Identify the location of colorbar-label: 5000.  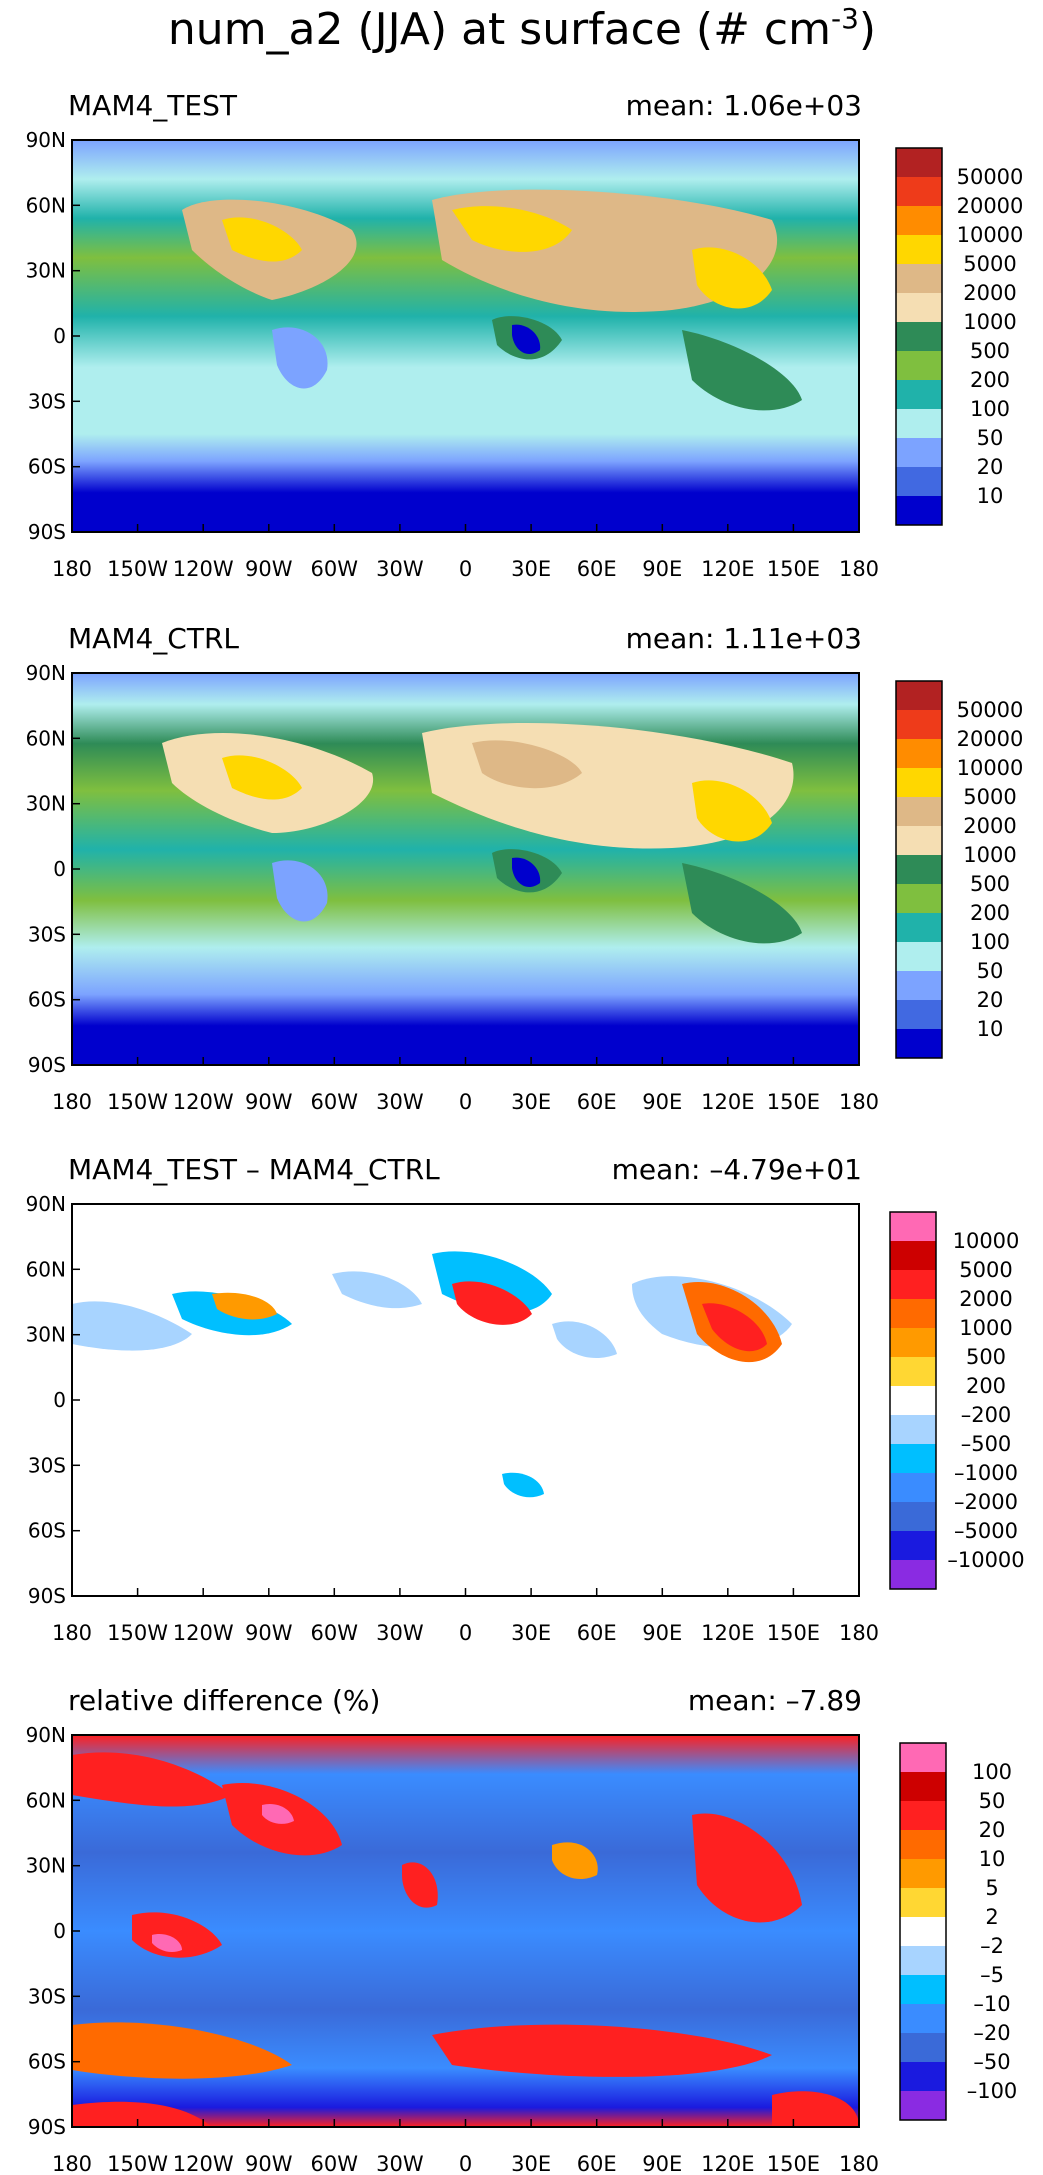
(985, 1270).